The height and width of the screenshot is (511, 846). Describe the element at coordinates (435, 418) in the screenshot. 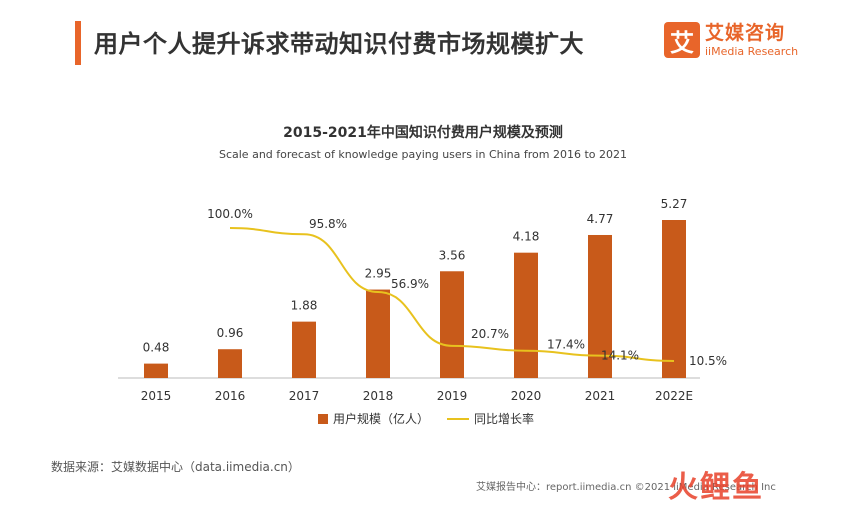

I see `chart-legend: 用户规模（亿人） 同比增长率` at that location.